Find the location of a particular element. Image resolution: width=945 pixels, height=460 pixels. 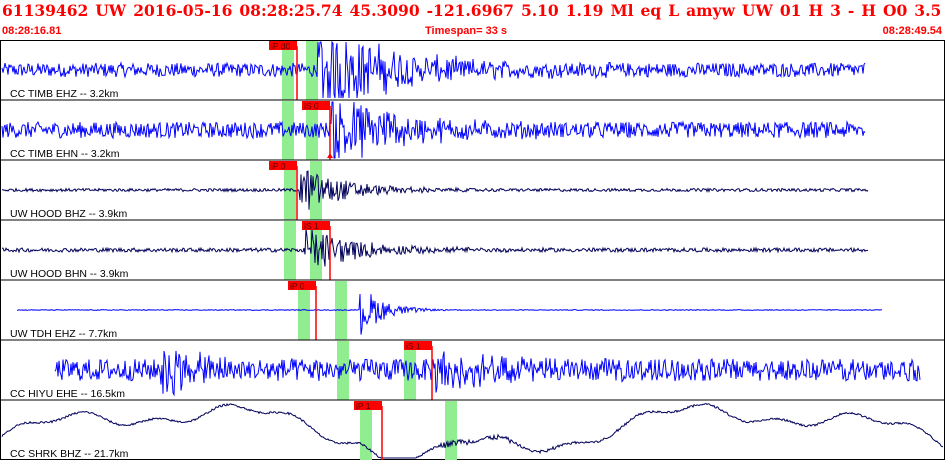

event-field: 61139462 is located at coordinates (45, 10).